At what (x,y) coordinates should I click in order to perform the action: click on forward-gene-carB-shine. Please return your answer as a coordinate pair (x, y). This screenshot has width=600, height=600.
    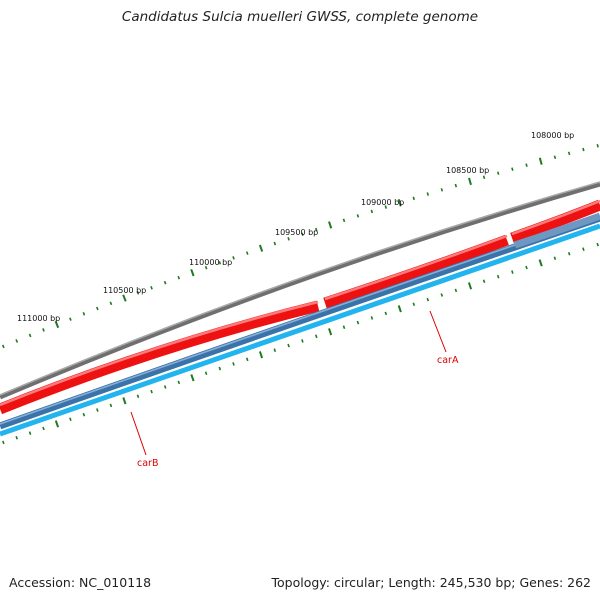
    Looking at the image, I should click on (159, 353).